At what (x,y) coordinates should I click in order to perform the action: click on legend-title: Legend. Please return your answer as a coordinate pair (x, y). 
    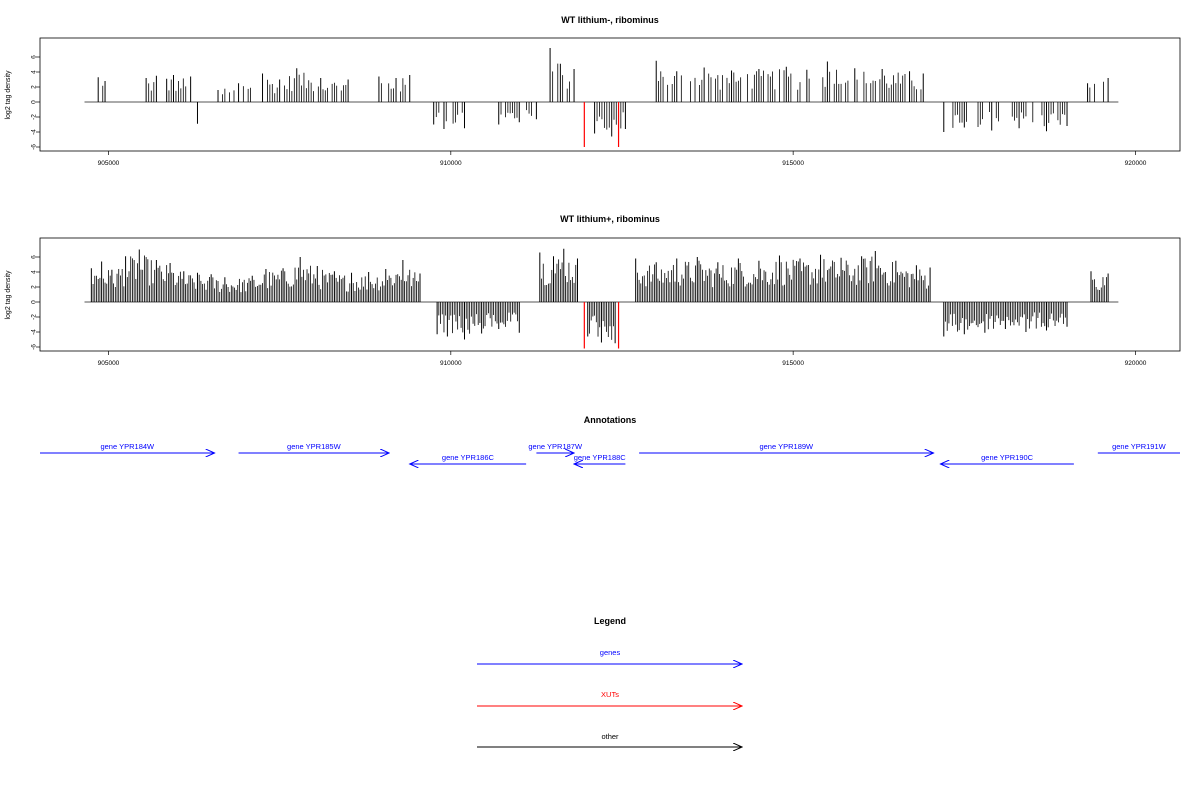
    Looking at the image, I should click on (610, 621).